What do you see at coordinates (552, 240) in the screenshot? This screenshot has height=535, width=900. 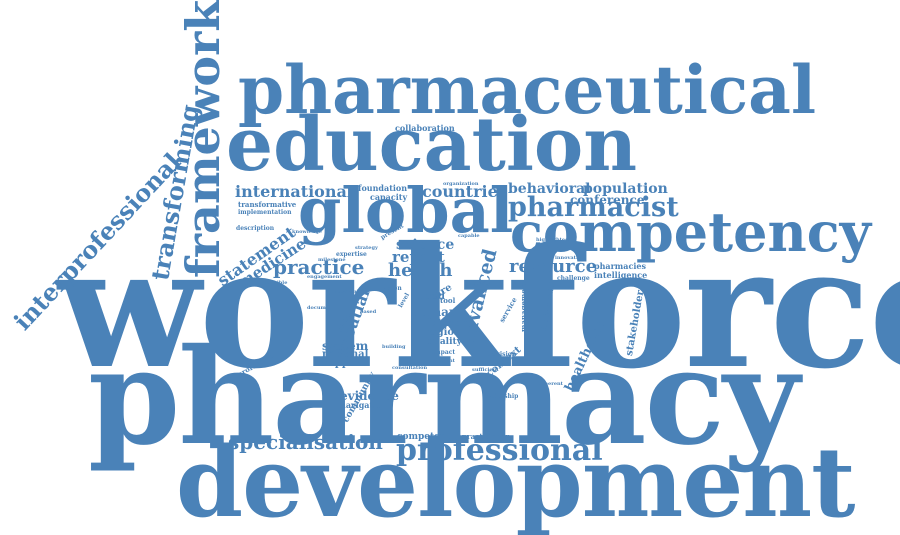 I see `word-highlighted: highlighted` at bounding box center [552, 240].